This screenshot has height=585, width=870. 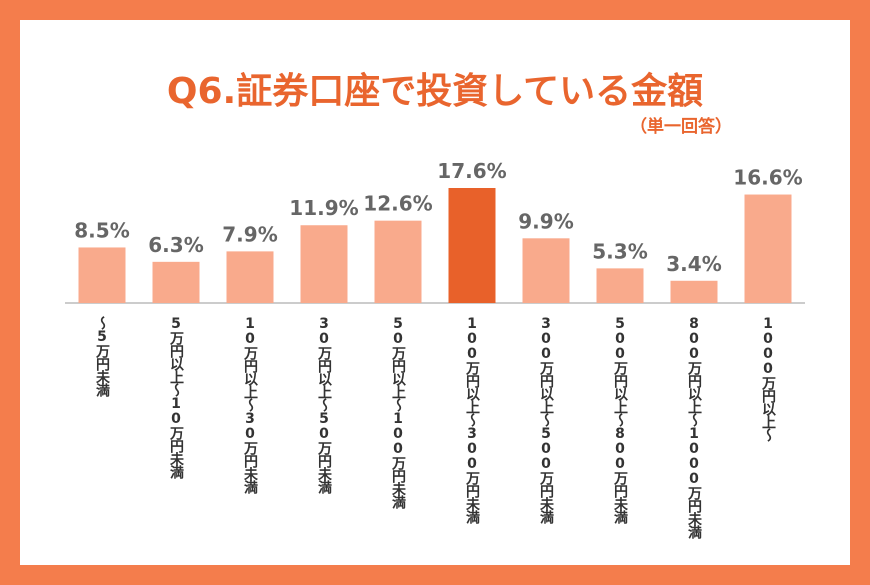 What do you see at coordinates (619, 251) in the screenshot?
I see `value-label: 5.3%` at bounding box center [619, 251].